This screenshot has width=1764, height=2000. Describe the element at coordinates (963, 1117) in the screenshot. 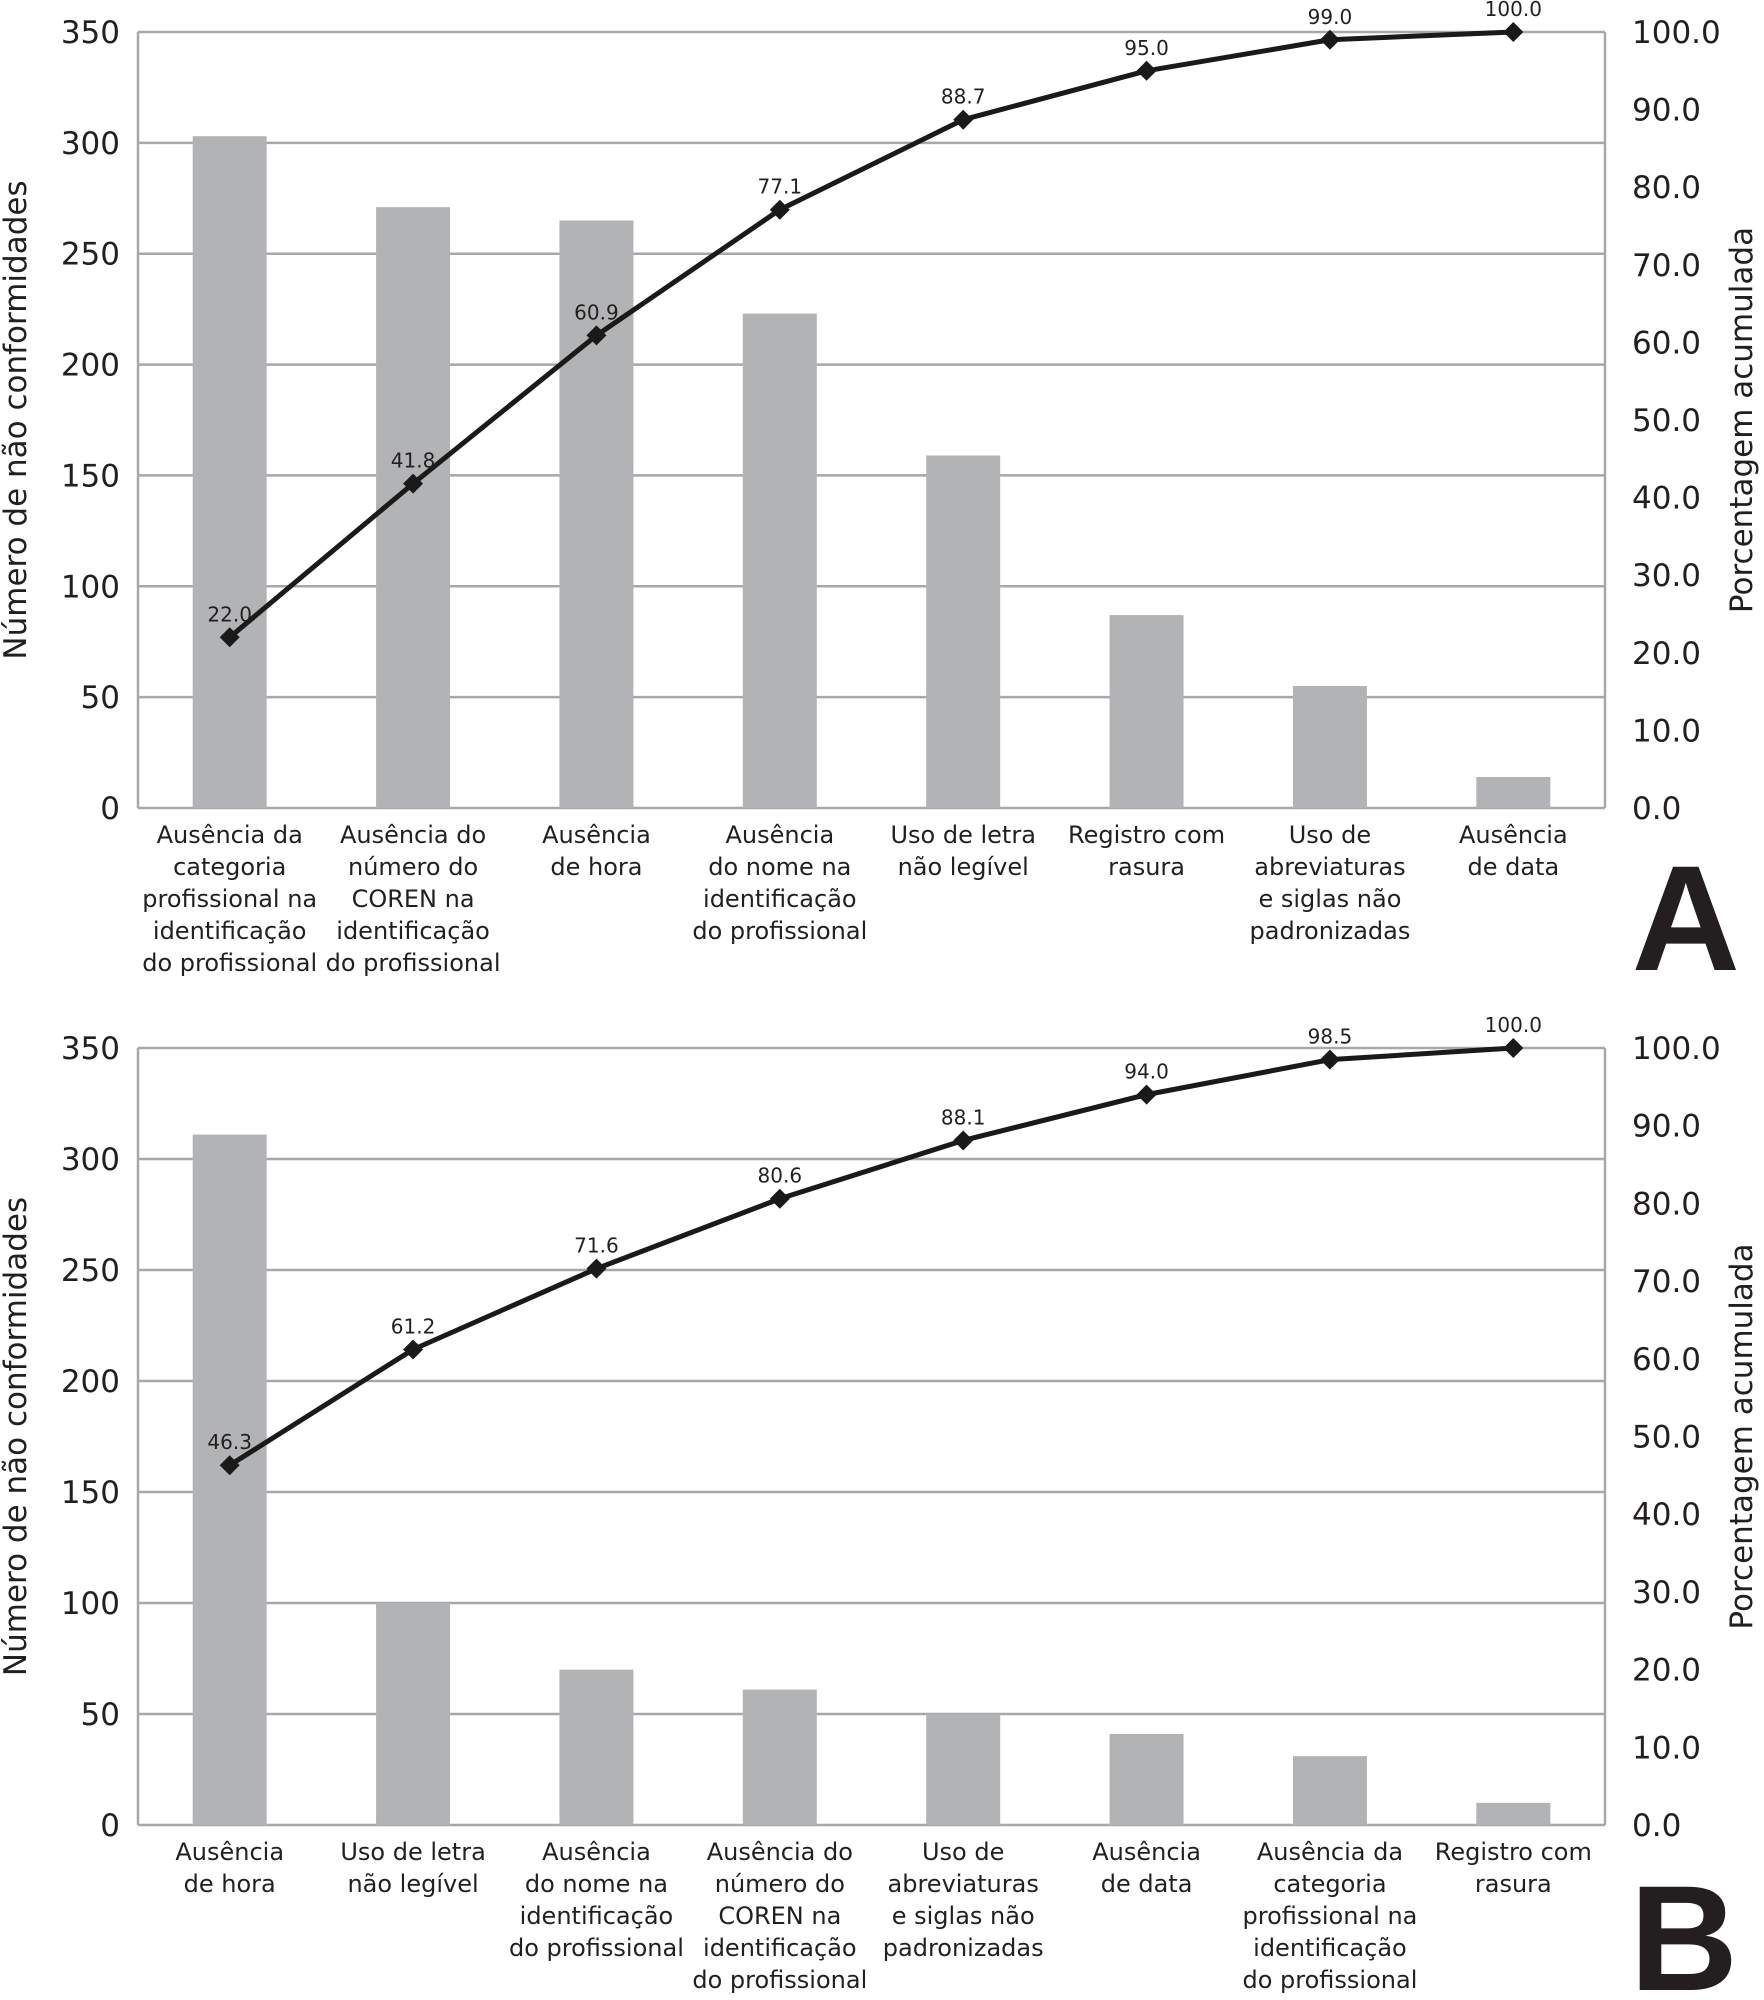

I see `cumulative-data-label: 88.1` at that location.